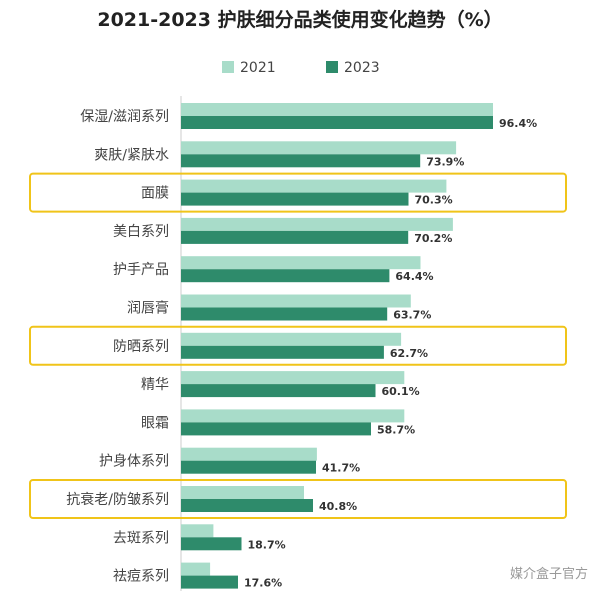 This screenshot has width=600, height=599. I want to click on legend-swatch-2021, so click(228, 67).